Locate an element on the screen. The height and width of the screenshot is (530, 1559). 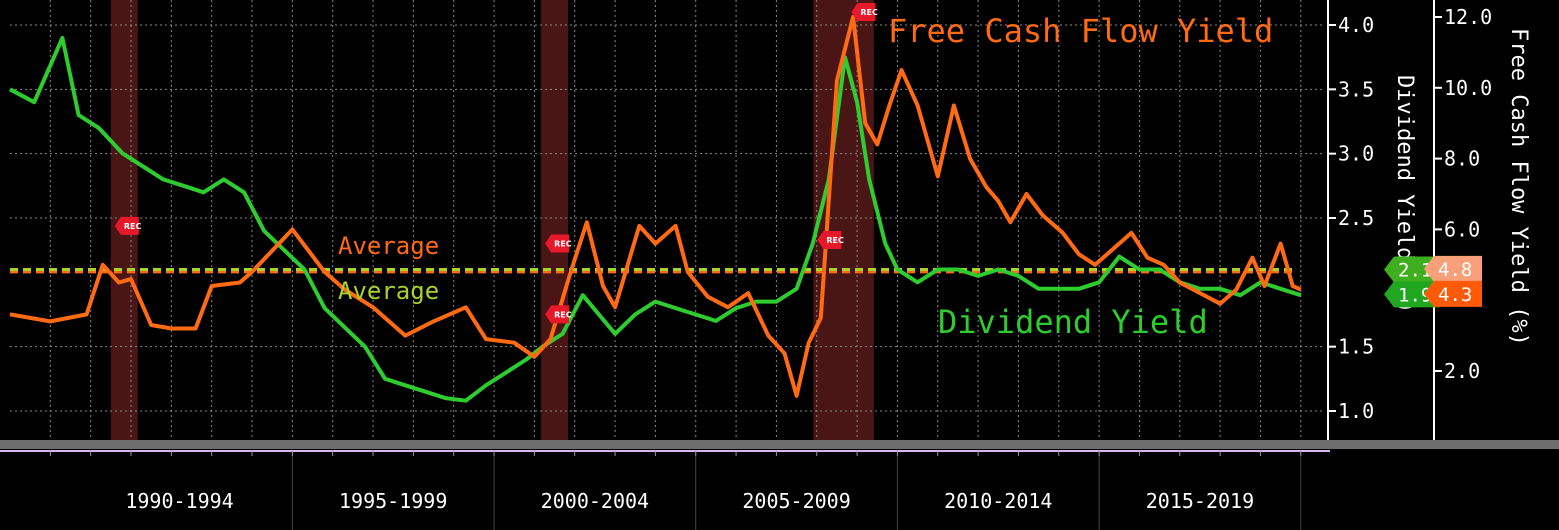
left-axis-tick-label: 3.0 is located at coordinates (1356, 154).